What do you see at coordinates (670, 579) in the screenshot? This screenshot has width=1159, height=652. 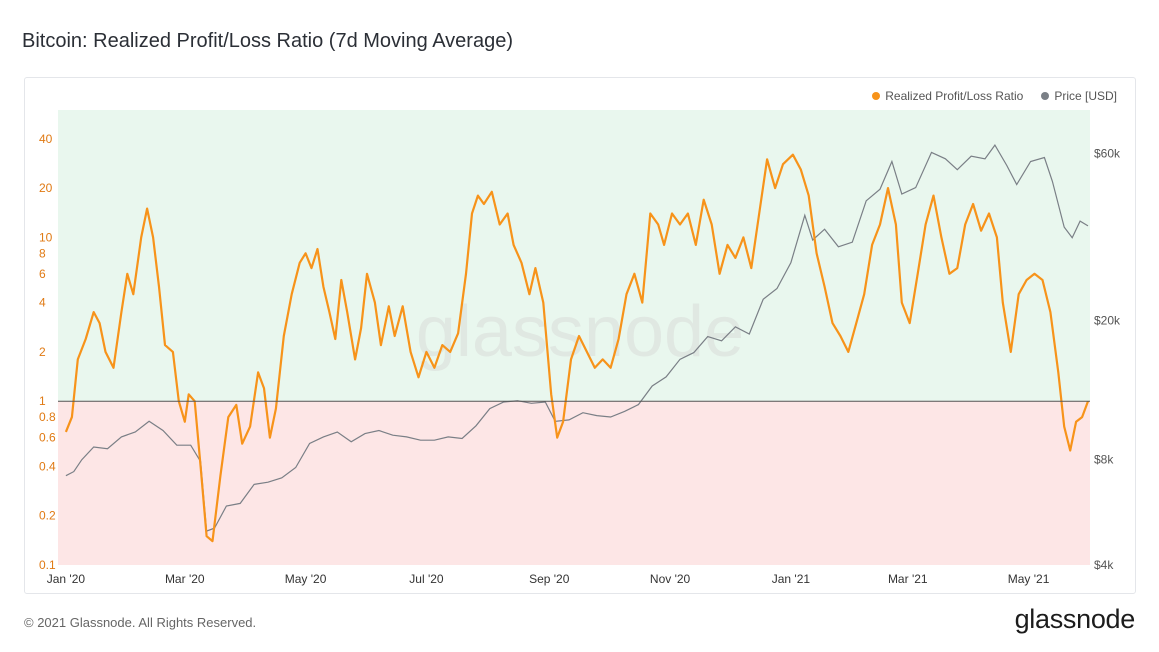 I see `x-tick-label: Nov '20` at bounding box center [670, 579].